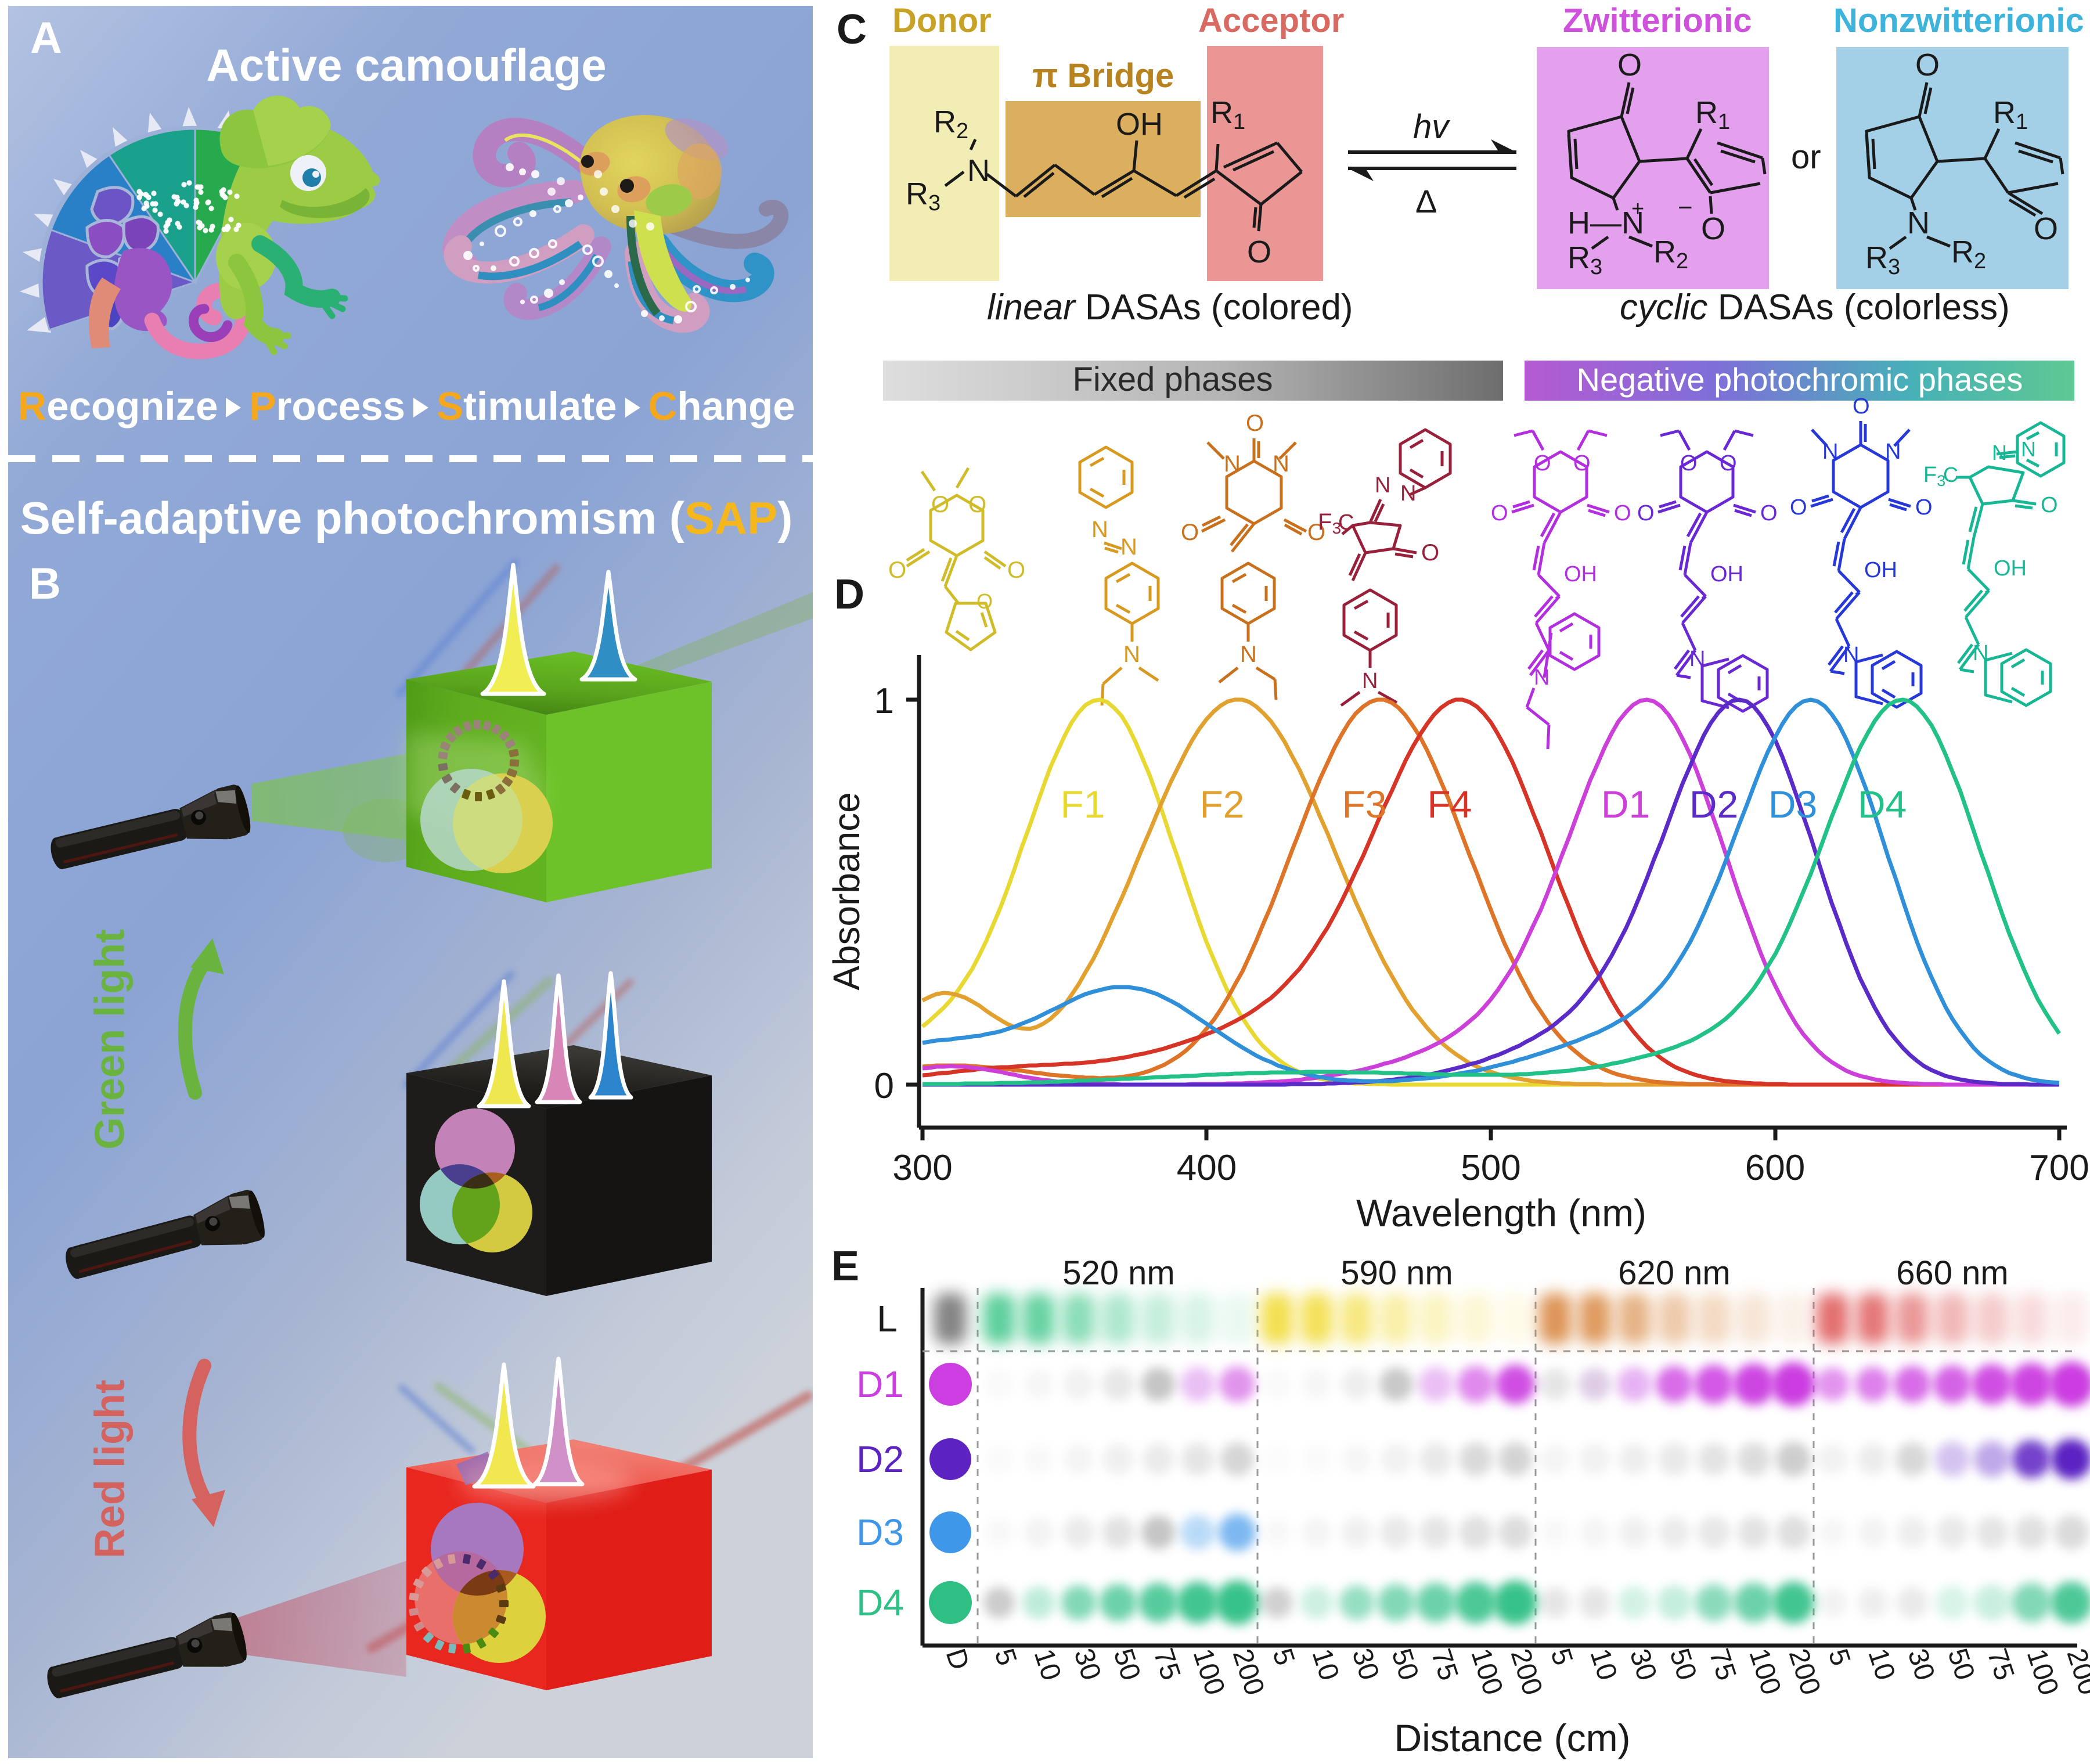 The height and width of the screenshot is (1764, 2090). What do you see at coordinates (845, 1266) in the screenshot?
I see `svg-text: E` at bounding box center [845, 1266].